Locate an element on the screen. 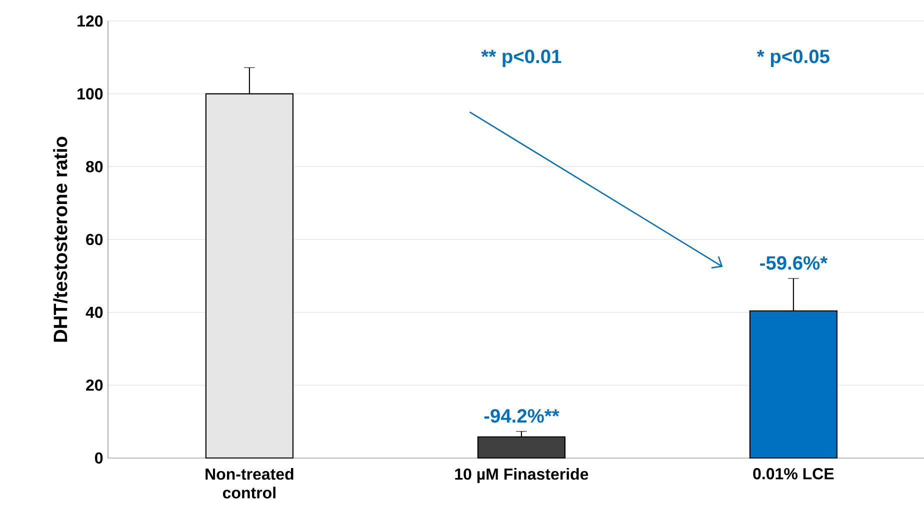 The height and width of the screenshot is (529, 924). y-tick-label: 120 is located at coordinates (90, 21).